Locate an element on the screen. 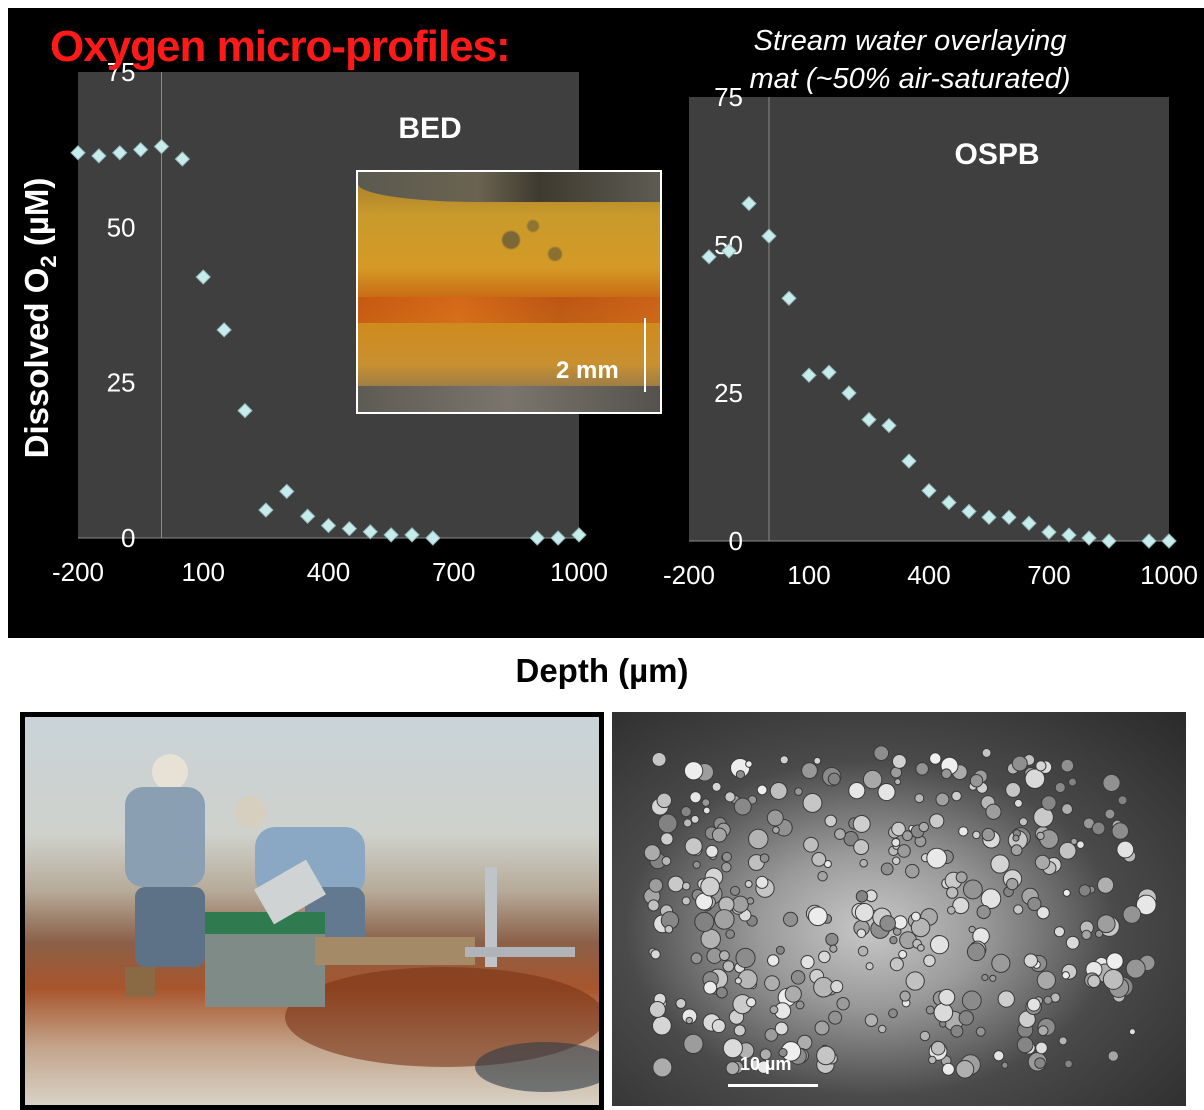  sem-scale-bar is located at coordinates (773, 1085).